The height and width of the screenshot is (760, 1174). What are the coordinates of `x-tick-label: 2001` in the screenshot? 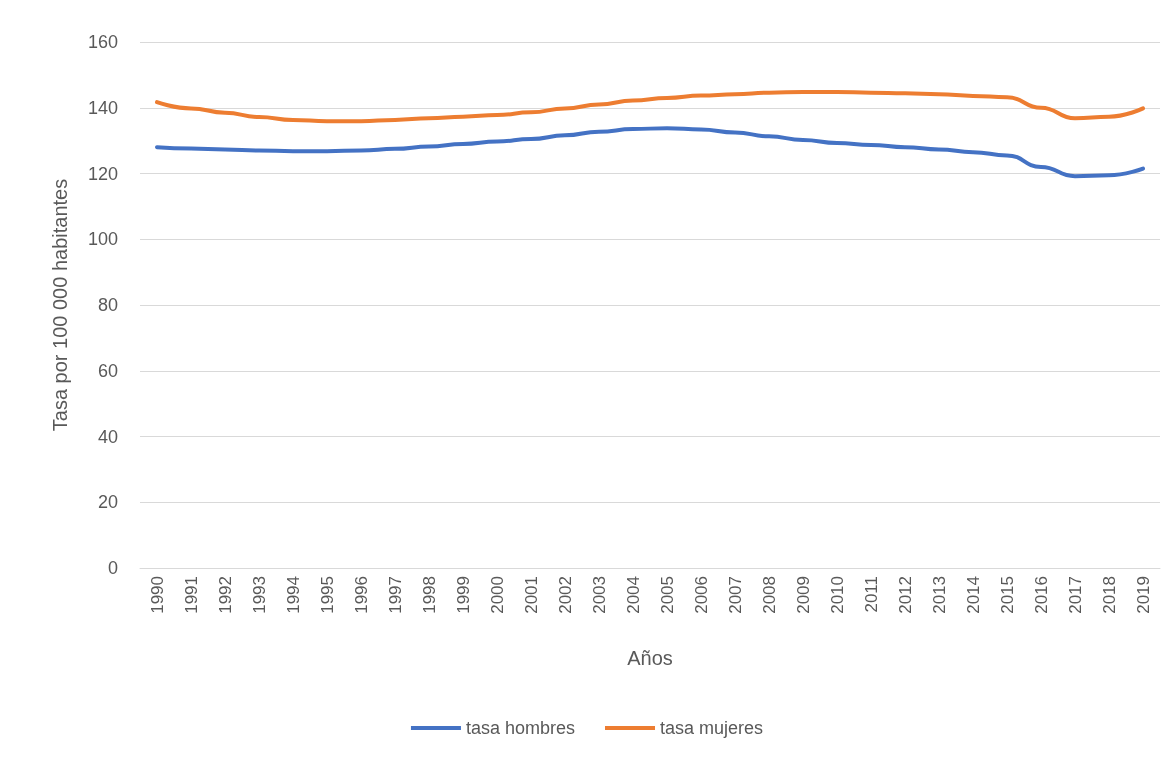 It's located at (531, 595).